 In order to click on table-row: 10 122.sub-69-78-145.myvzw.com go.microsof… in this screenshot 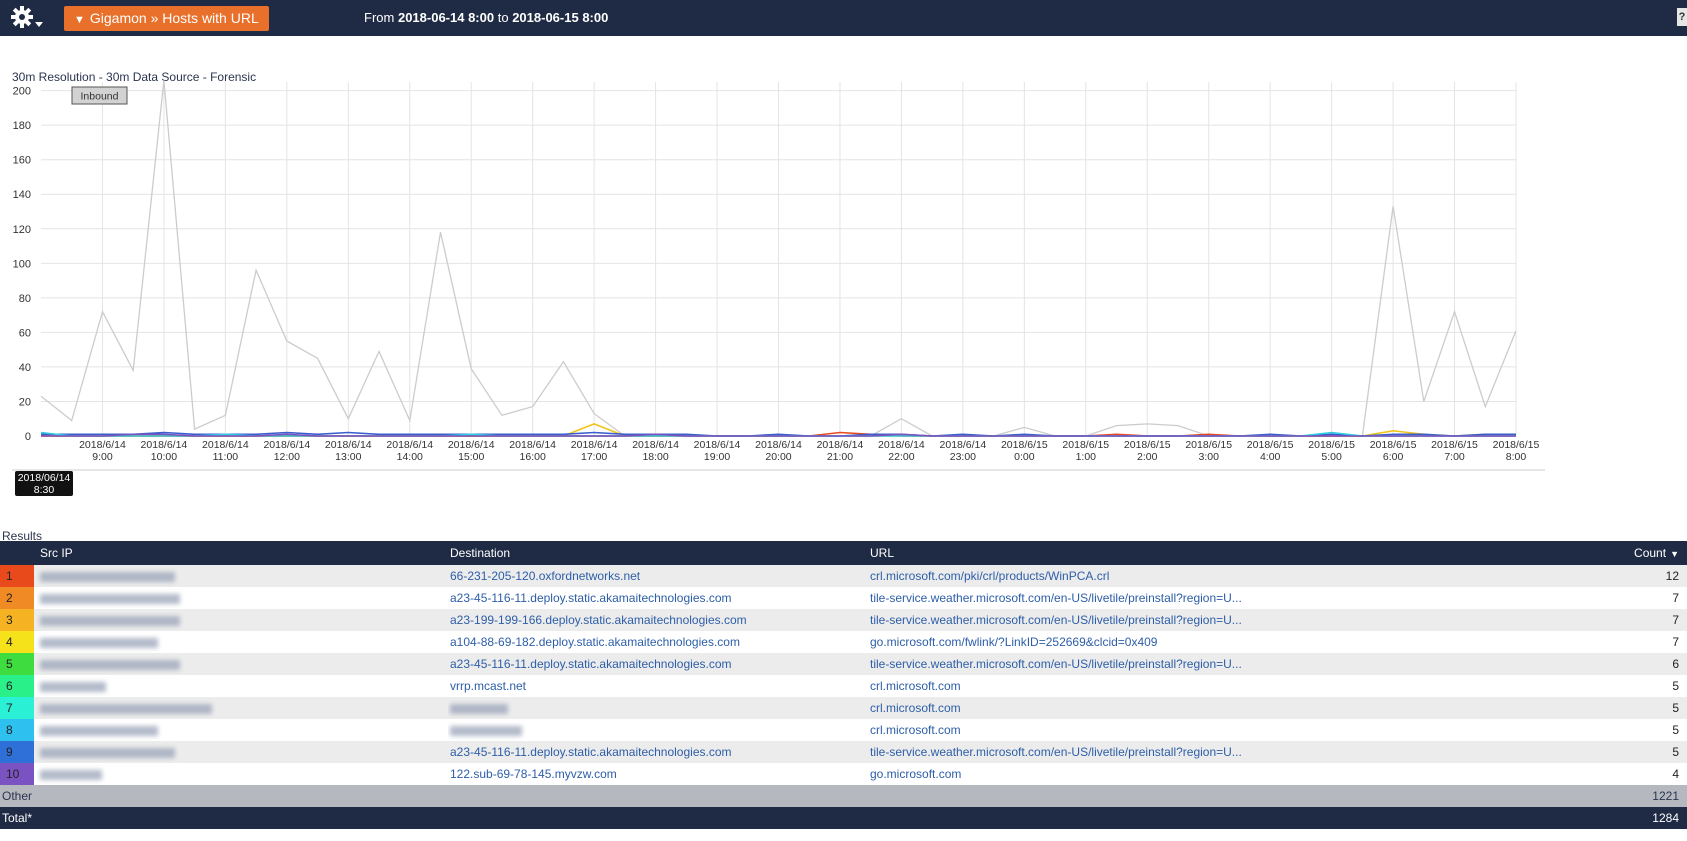, I will do `click(843, 774)`.